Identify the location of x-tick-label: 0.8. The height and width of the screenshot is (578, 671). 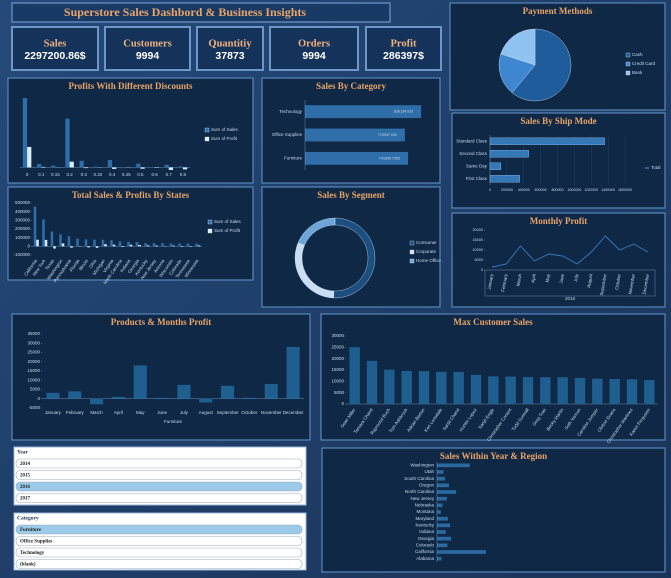
(183, 174).